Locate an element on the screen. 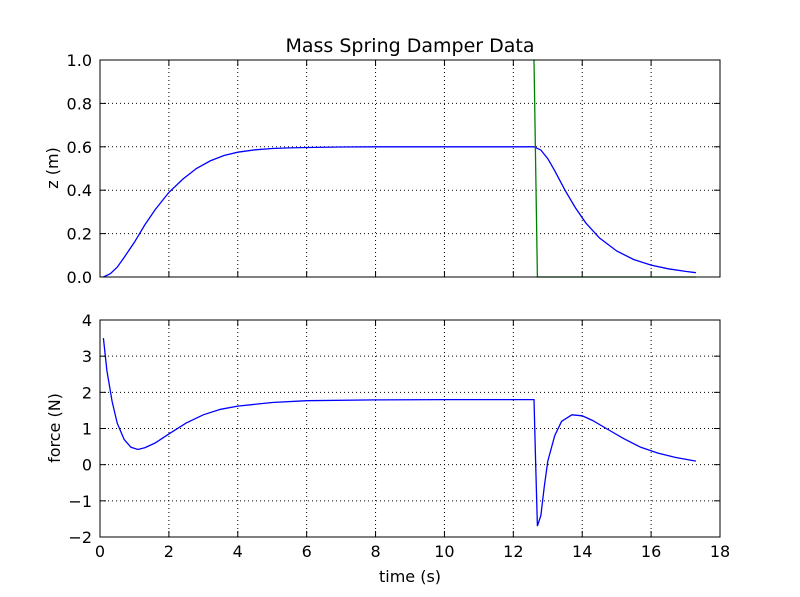 This screenshot has width=800, height=597. y-tick-label: 0 is located at coordinates (87, 465).